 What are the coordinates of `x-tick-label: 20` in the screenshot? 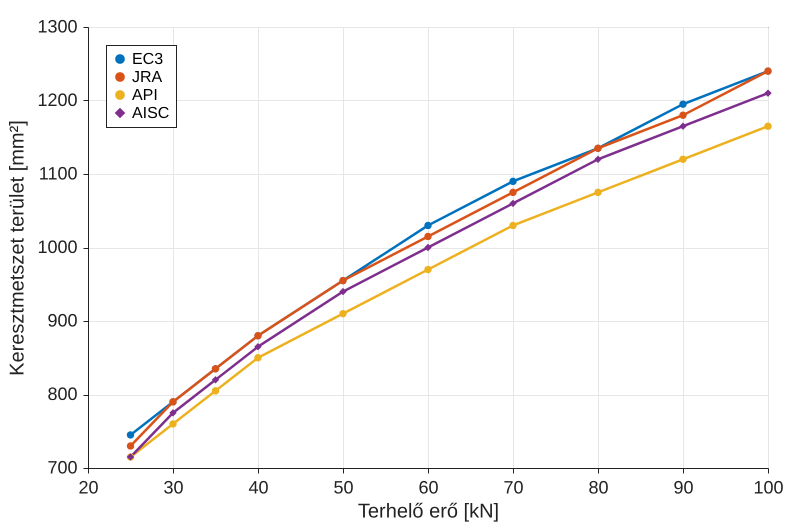 It's located at (88, 488).